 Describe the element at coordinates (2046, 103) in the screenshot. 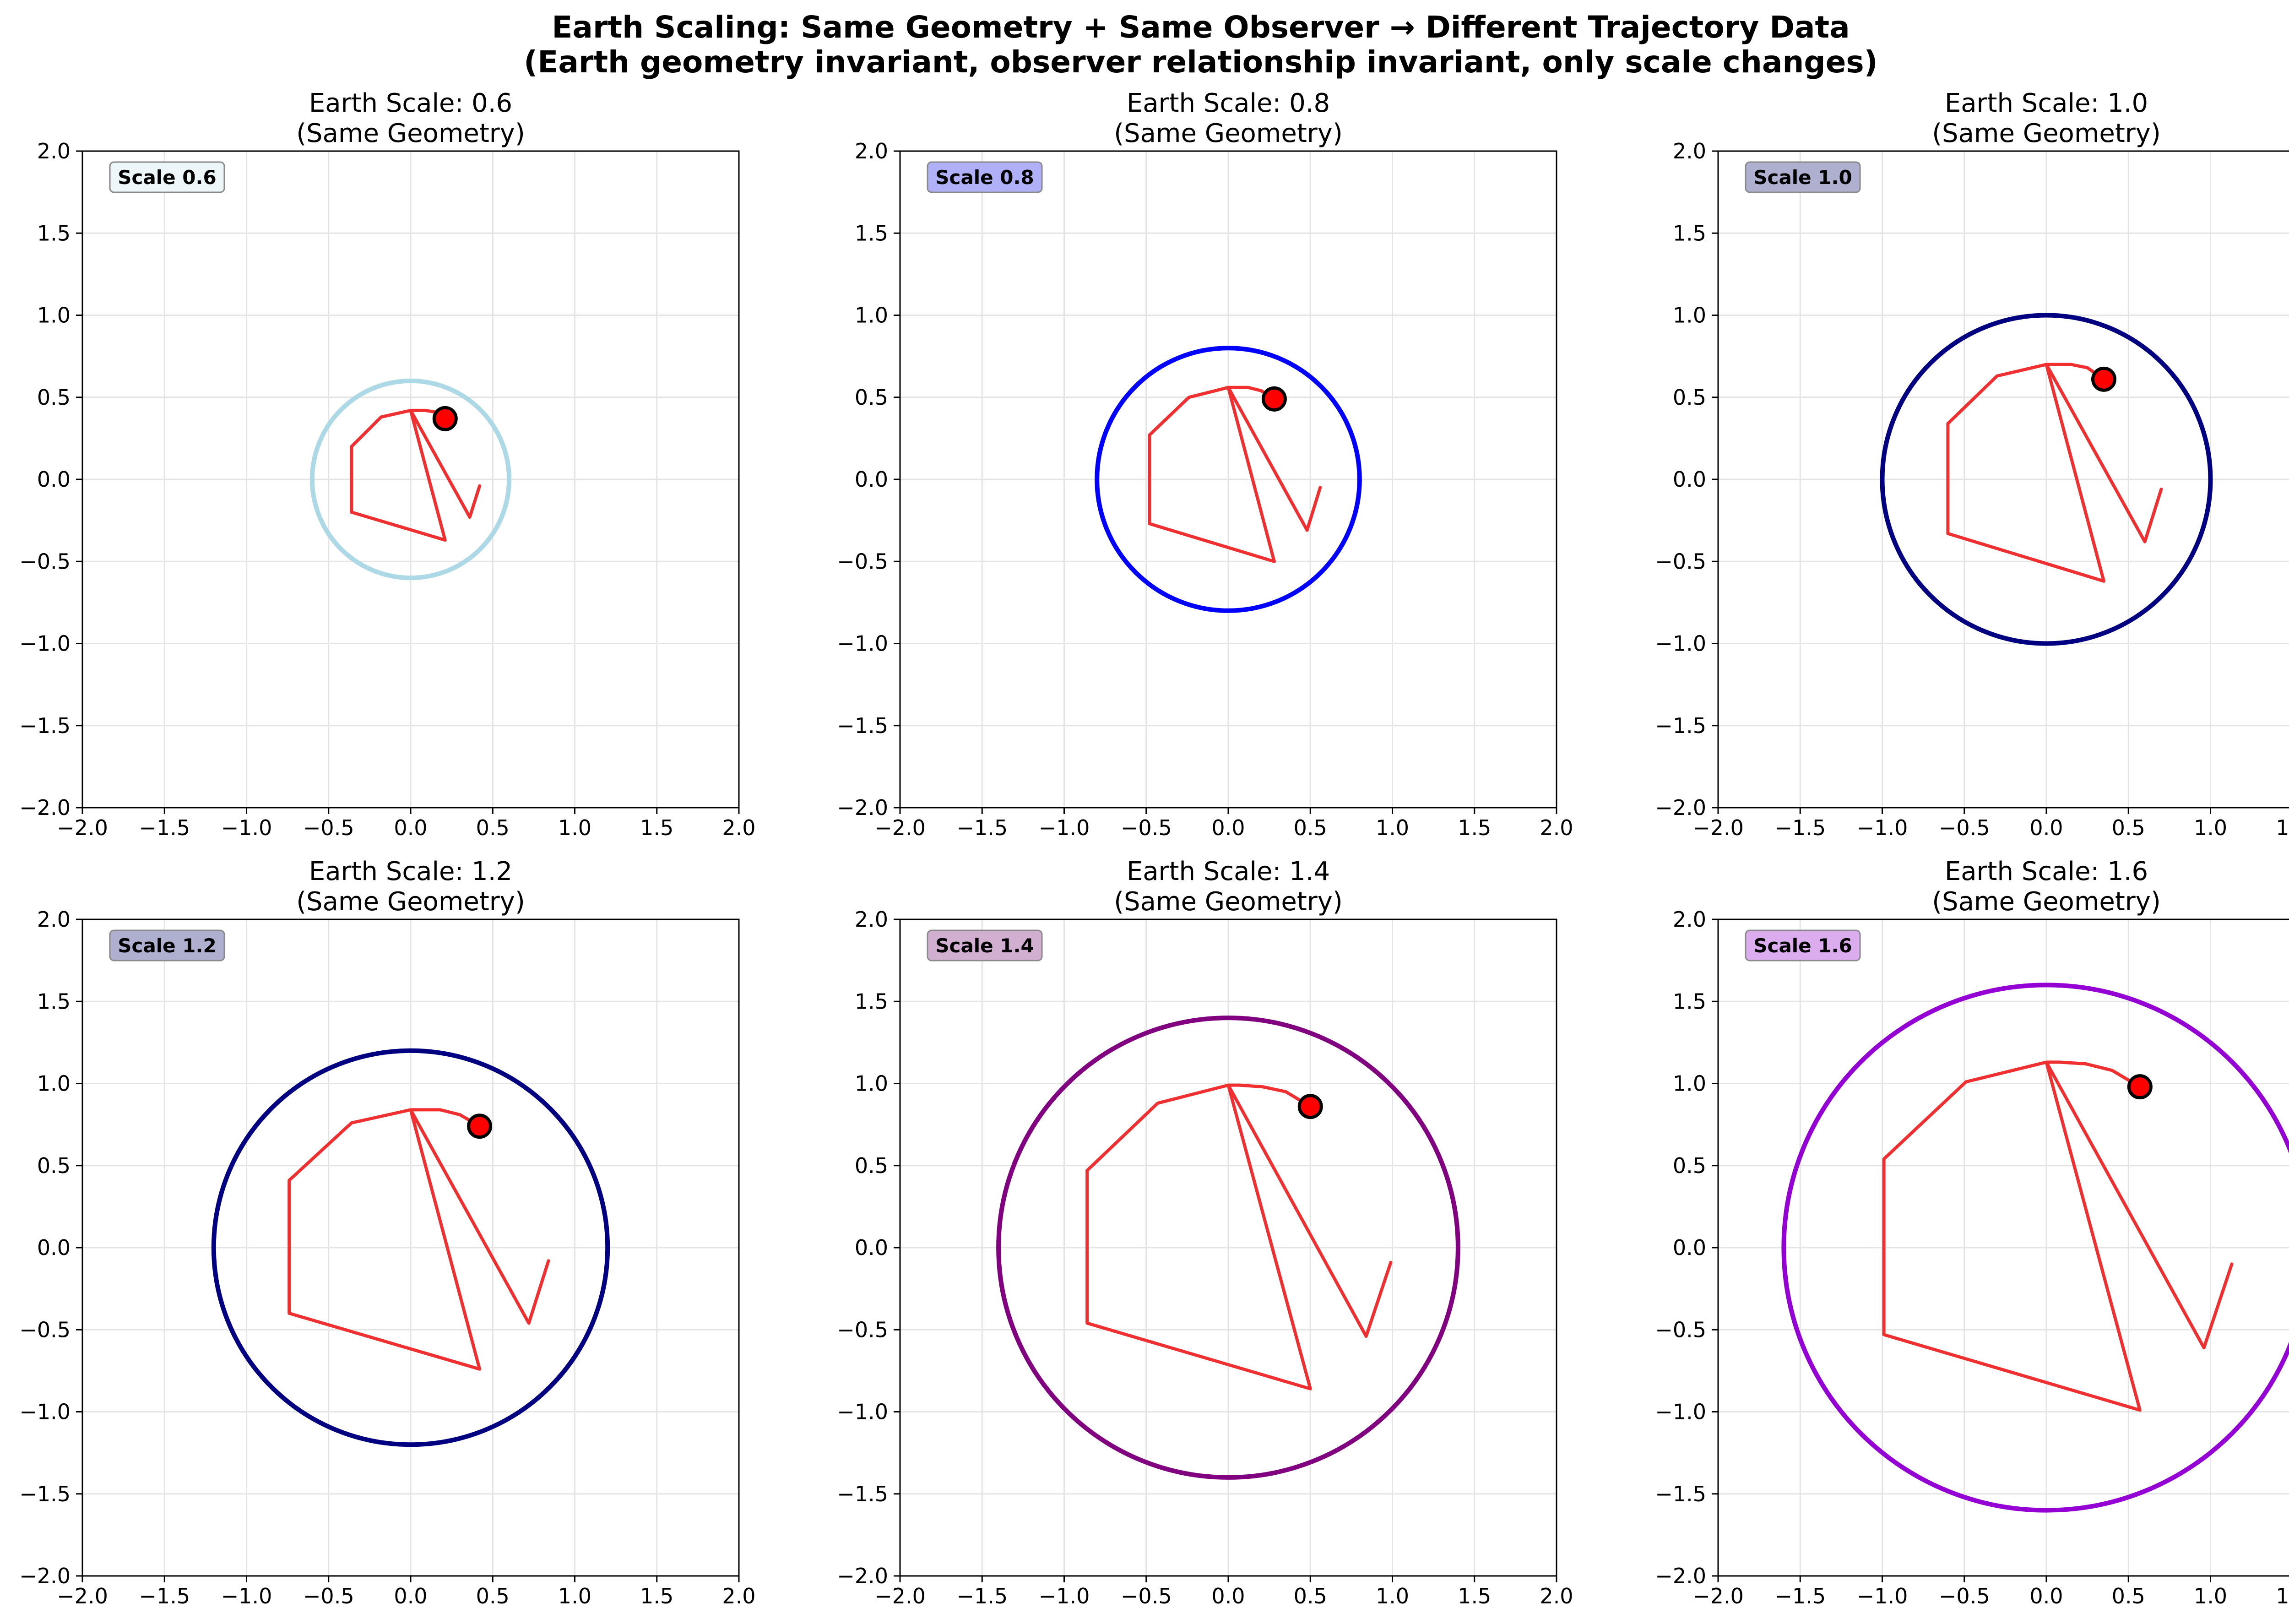

I see `panel-title: Earth Scale: 1.0` at that location.